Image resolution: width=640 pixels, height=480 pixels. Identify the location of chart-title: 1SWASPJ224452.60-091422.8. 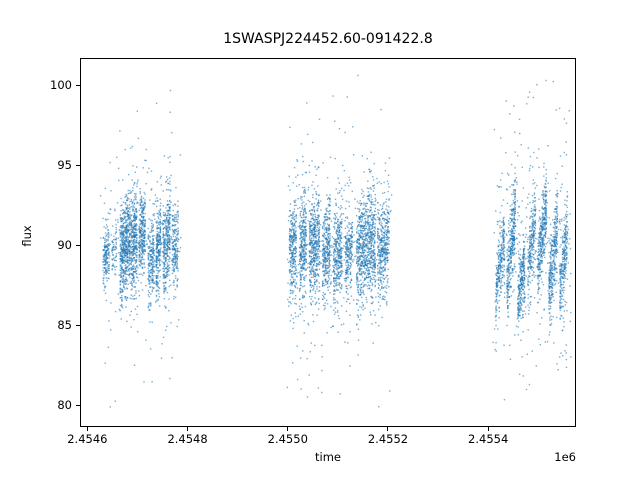
(328, 39).